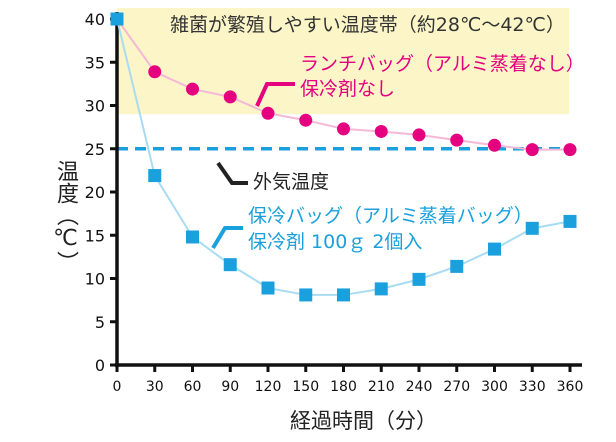 The width and height of the screenshot is (616, 442). I want to click on reference-leader, so click(232, 173).